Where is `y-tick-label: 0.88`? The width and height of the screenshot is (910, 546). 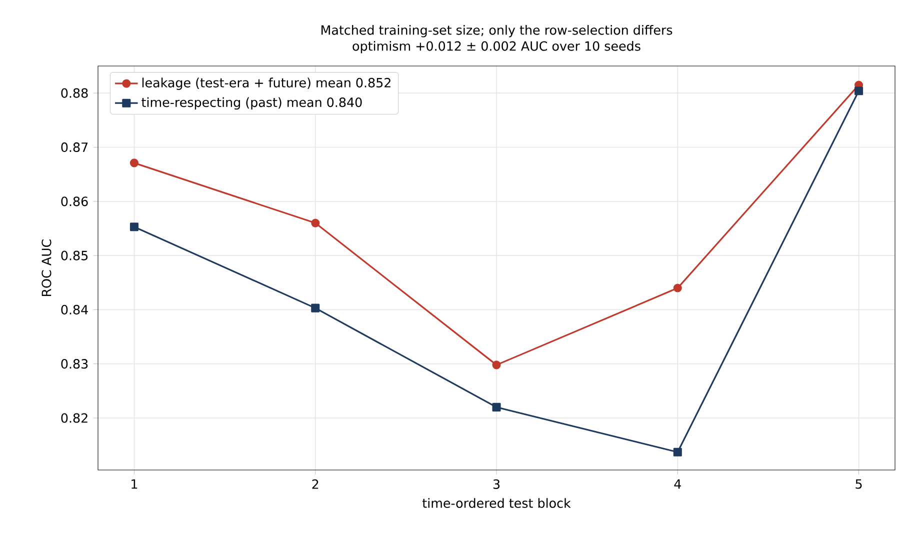 y-tick-label: 0.88 is located at coordinates (74, 93).